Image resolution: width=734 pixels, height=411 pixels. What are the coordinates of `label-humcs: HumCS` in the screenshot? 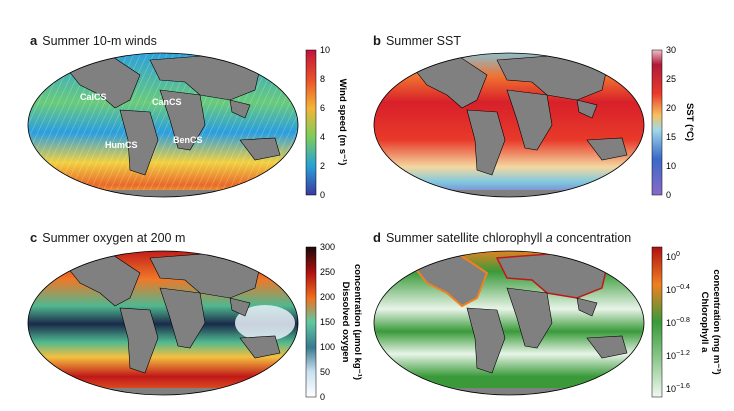 It's located at (121, 145).